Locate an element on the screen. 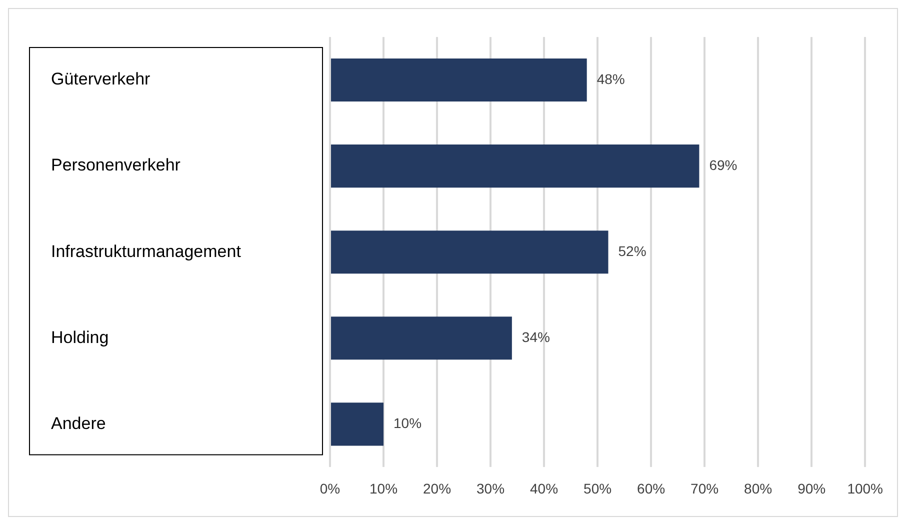  x-tick-label: 20% is located at coordinates (437, 488).